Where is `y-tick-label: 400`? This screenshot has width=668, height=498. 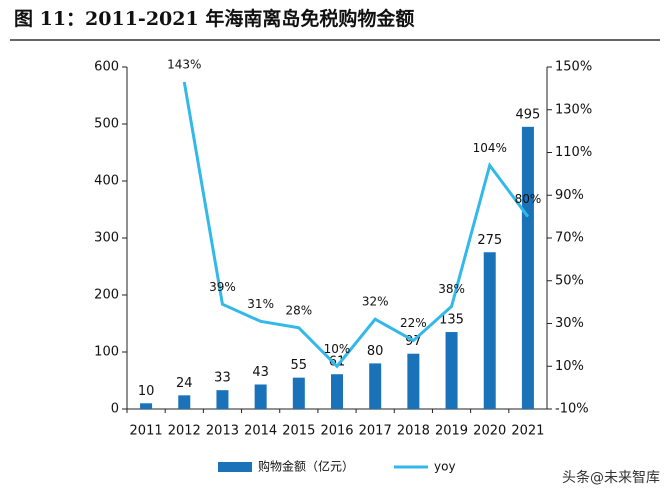
y-tick-label: 400 is located at coordinates (106, 181).